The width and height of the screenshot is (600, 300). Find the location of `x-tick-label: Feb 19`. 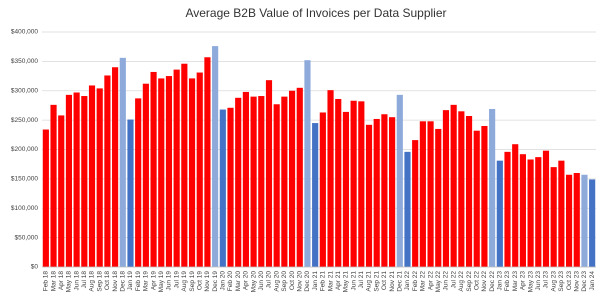

x-tick-label: Feb 19 is located at coordinates (138, 281).